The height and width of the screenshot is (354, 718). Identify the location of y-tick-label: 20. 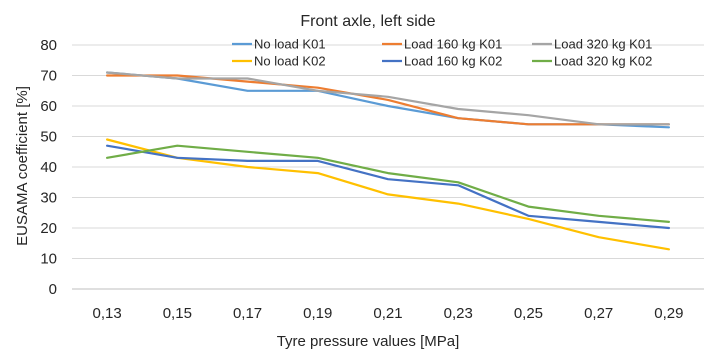
(48, 228).